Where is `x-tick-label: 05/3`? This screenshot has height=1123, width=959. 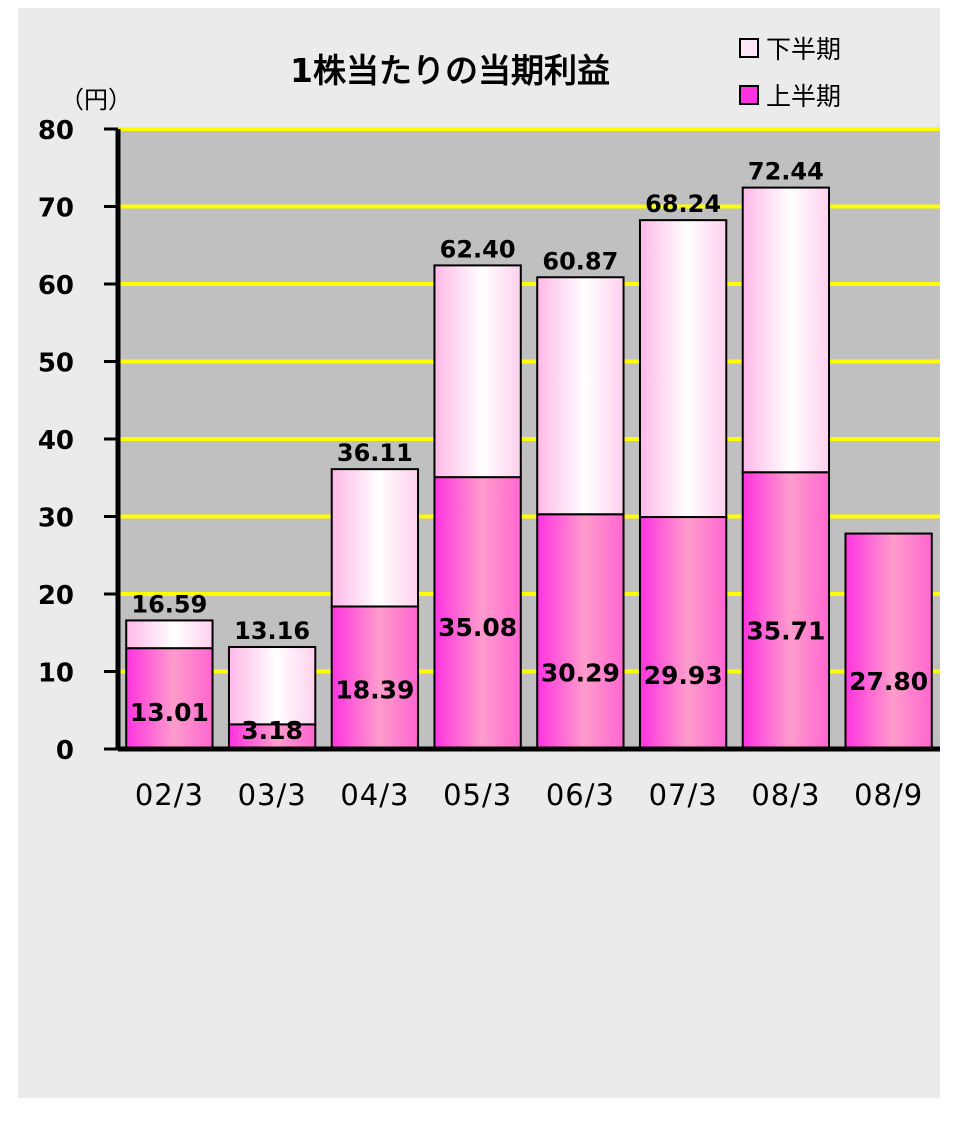
x-tick-label: 05/3 is located at coordinates (477, 795).